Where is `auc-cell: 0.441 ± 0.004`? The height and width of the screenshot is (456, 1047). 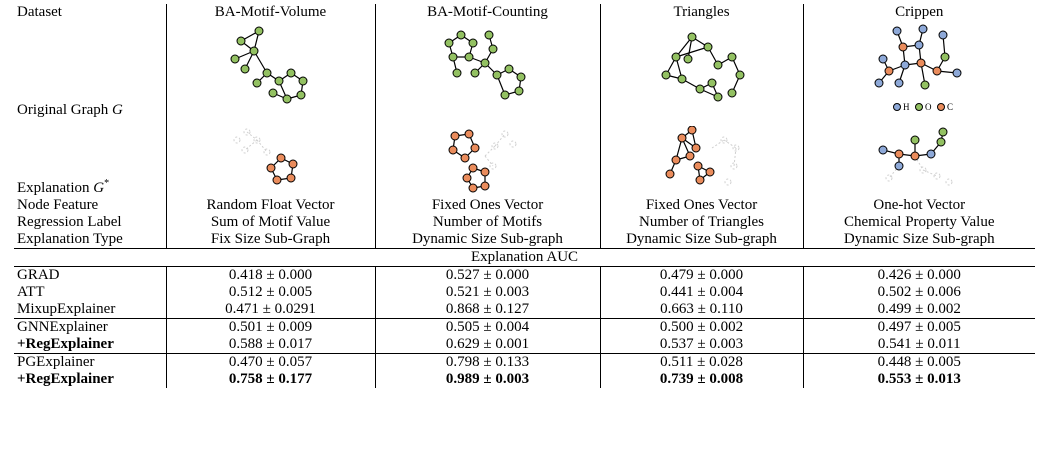
auc-cell: 0.441 ± 0.004 is located at coordinates (702, 292).